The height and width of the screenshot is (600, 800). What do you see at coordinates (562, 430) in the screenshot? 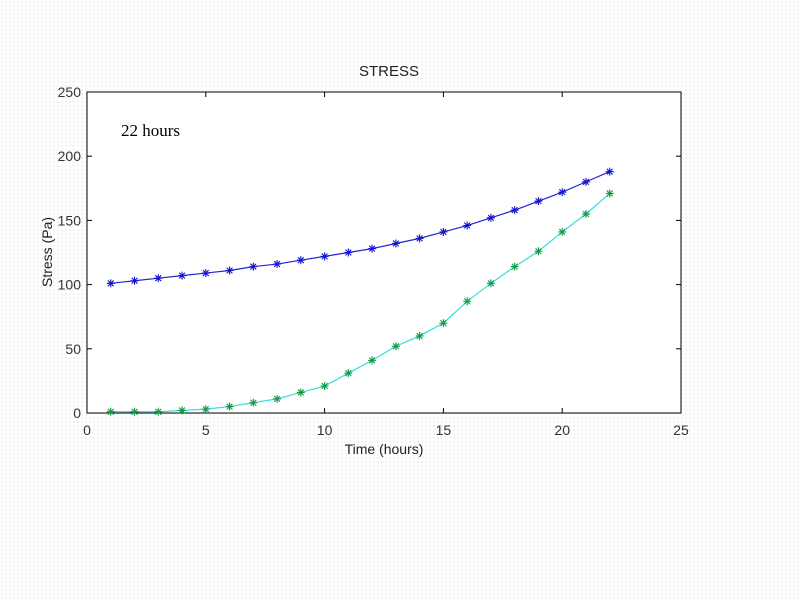
I see `x-tick-label: 20` at bounding box center [562, 430].